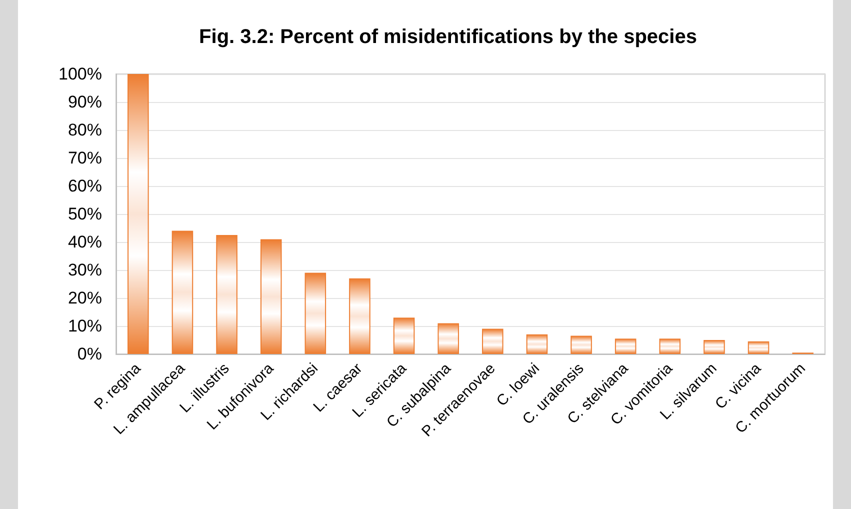  What do you see at coordinates (85, 214) in the screenshot?
I see `y-tick-label: 50%` at bounding box center [85, 214].